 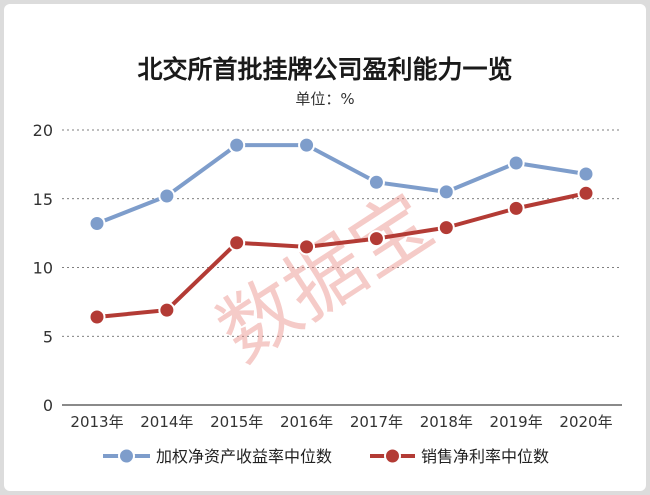 What do you see at coordinates (166, 422) in the screenshot?
I see `x-tick-label: 2014年` at bounding box center [166, 422].